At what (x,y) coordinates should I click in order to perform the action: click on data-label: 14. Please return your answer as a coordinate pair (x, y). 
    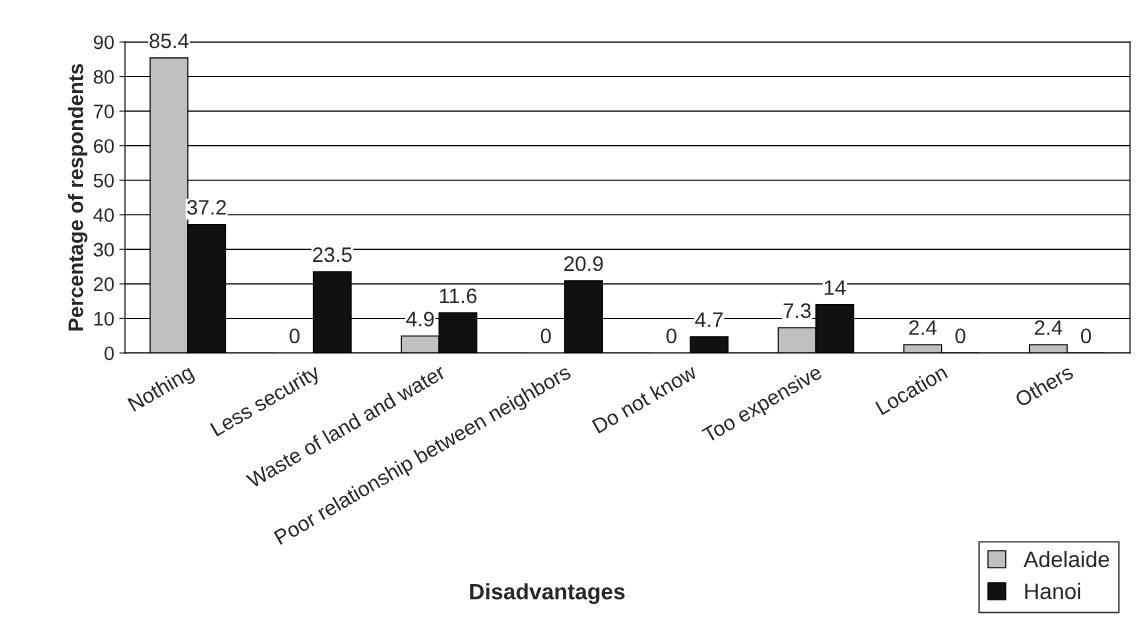
    Looking at the image, I should click on (835, 287).